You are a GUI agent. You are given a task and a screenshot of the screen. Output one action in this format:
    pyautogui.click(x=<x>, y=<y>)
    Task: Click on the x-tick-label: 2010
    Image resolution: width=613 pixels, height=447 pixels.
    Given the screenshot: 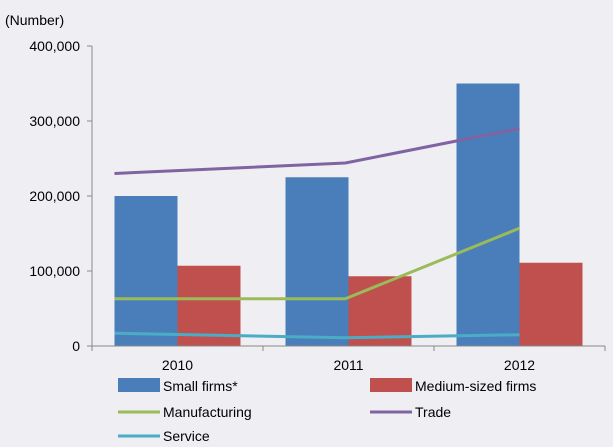 What is the action you would take?
    pyautogui.click(x=177, y=365)
    